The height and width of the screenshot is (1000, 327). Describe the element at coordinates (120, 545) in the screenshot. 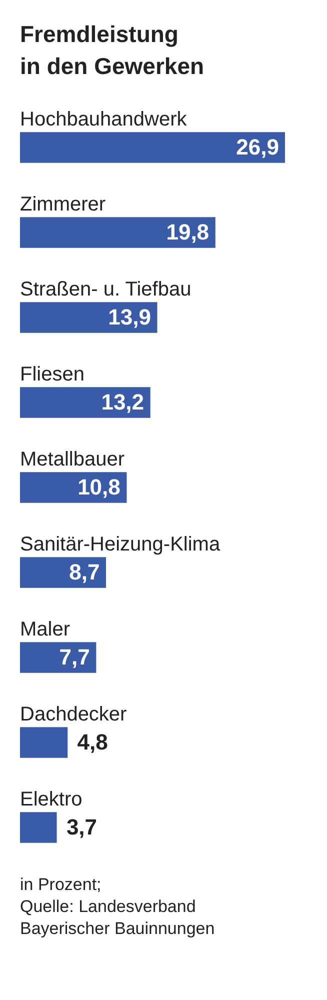

I see `y-tick-label: Sanitär-Heizung-Klima` at that location.